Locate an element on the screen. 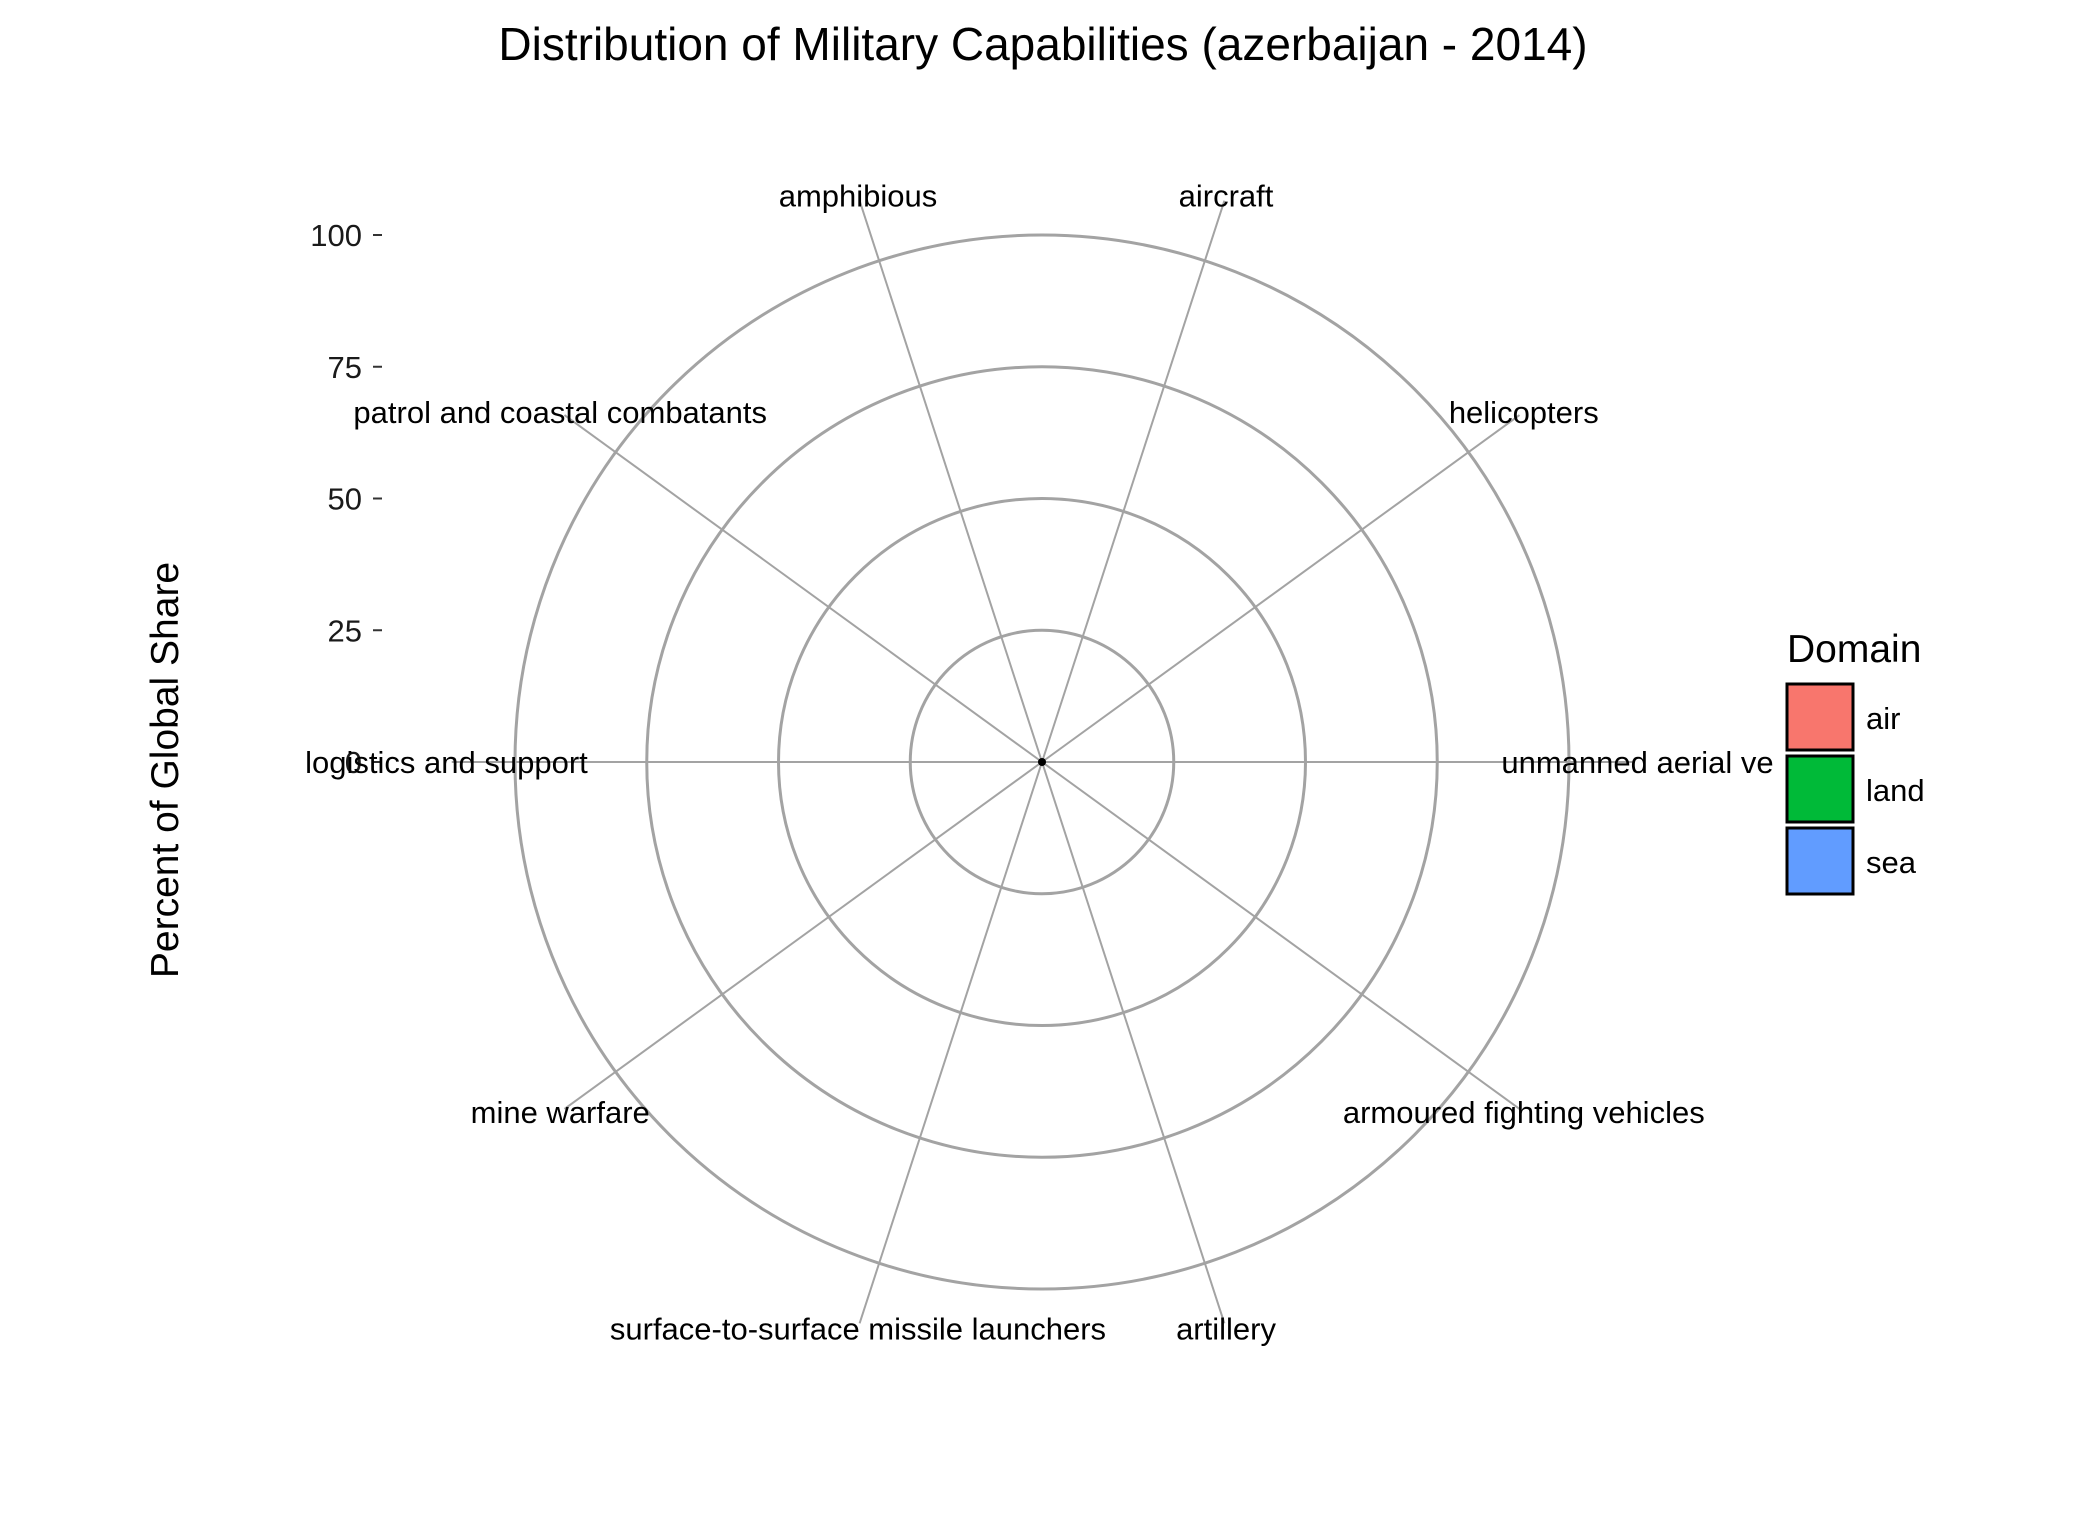 The image size is (2087, 1516). category-label: surface-to-surface missile launchers is located at coordinates (858, 1328).